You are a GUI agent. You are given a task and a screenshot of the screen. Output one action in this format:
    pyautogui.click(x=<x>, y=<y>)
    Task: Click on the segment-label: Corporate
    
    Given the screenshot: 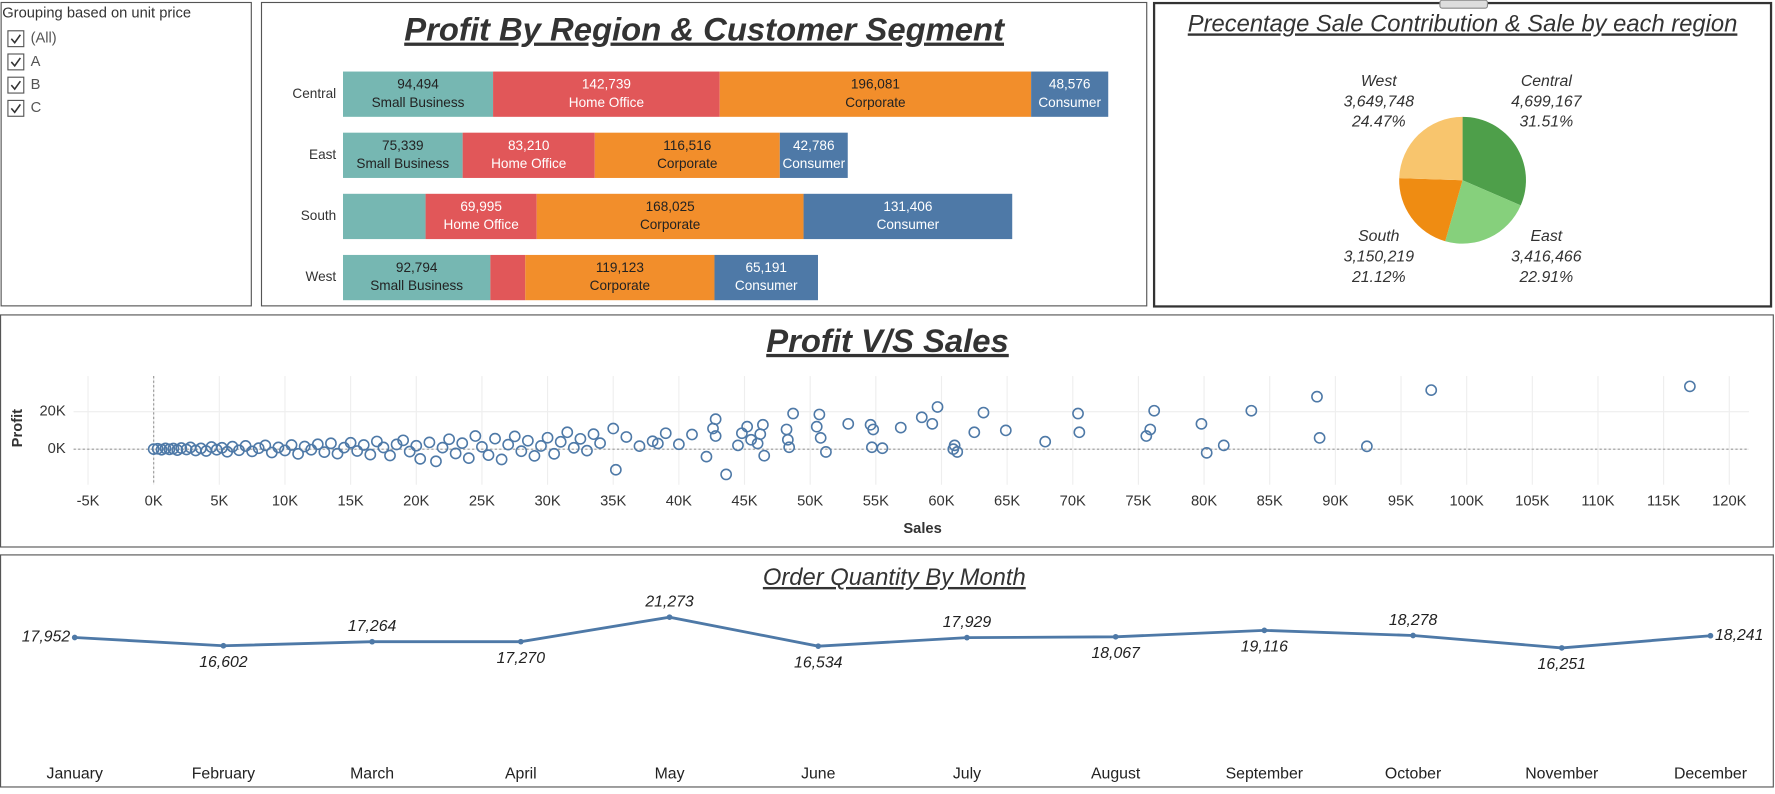 What is the action you would take?
    pyautogui.click(x=687, y=163)
    